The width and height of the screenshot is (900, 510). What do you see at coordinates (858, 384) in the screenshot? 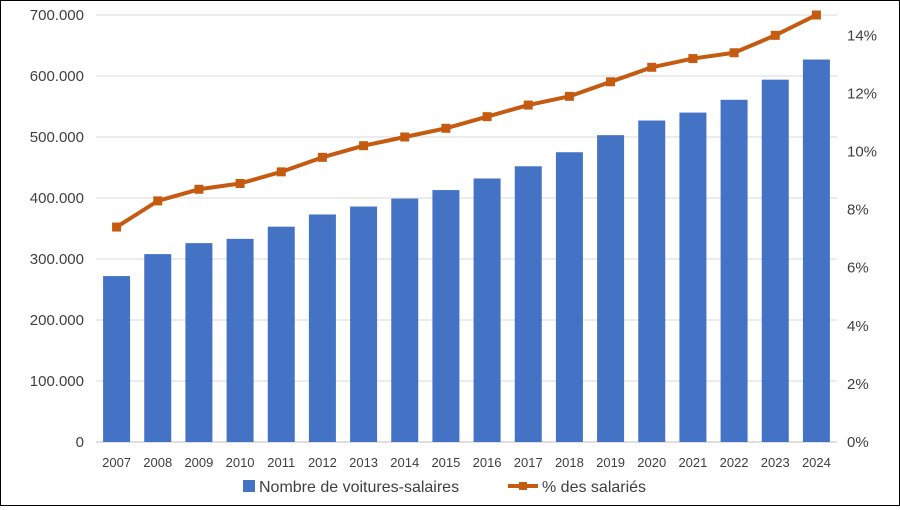
I see `y-right-tick-label: 2%` at bounding box center [858, 384].